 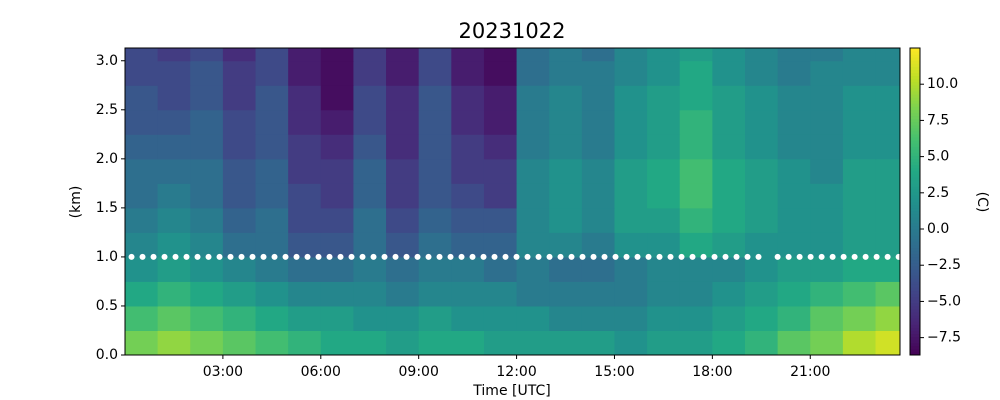 What do you see at coordinates (614, 372) in the screenshot?
I see `x-tick-label: 15:00` at bounding box center [614, 372].